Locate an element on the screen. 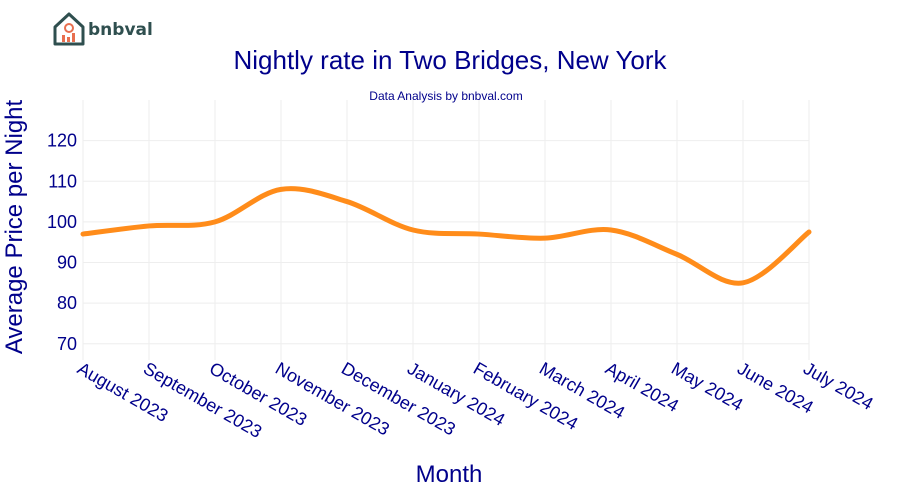  y-tick-label: 110 is located at coordinates (62, 181).